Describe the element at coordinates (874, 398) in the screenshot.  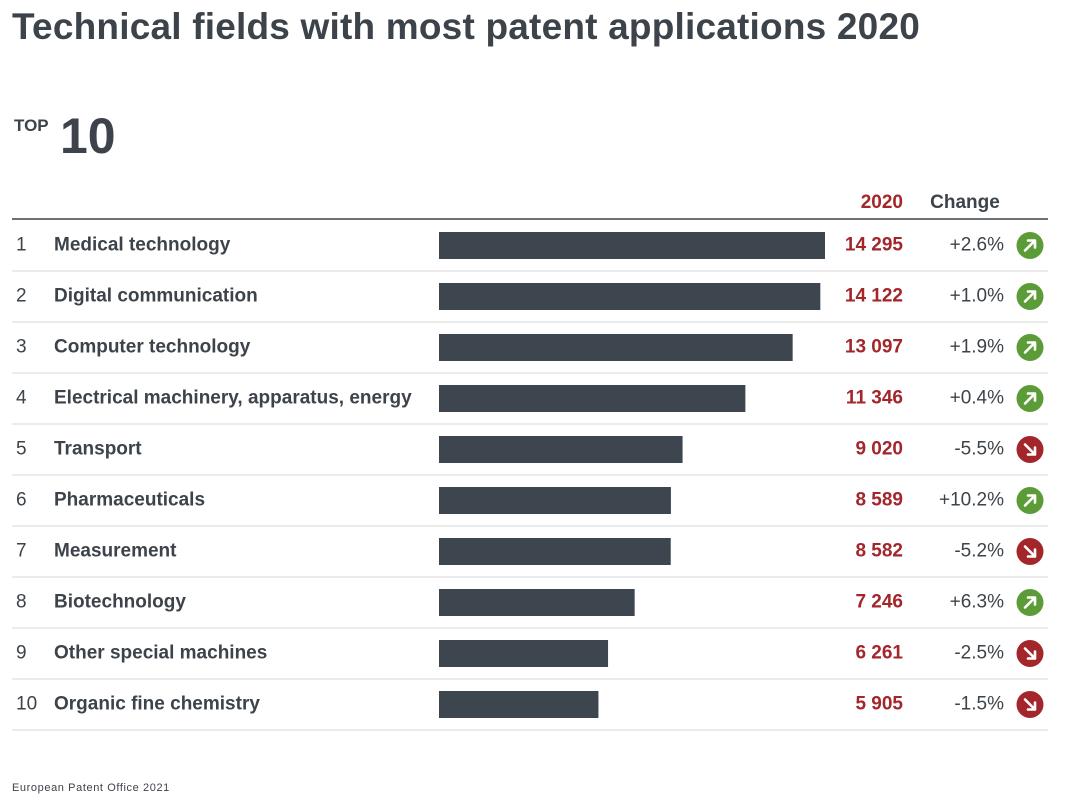
I see `value-label: 11 346` at that location.